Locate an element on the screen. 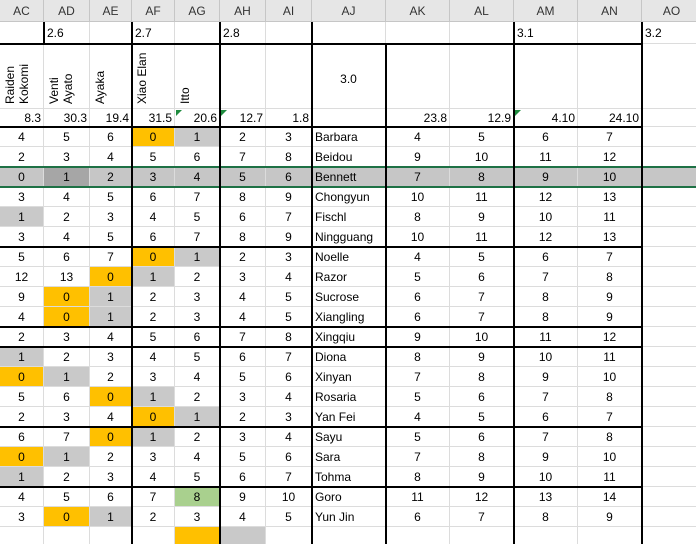  row-xingqiu-ai: 8 is located at coordinates (289, 337).